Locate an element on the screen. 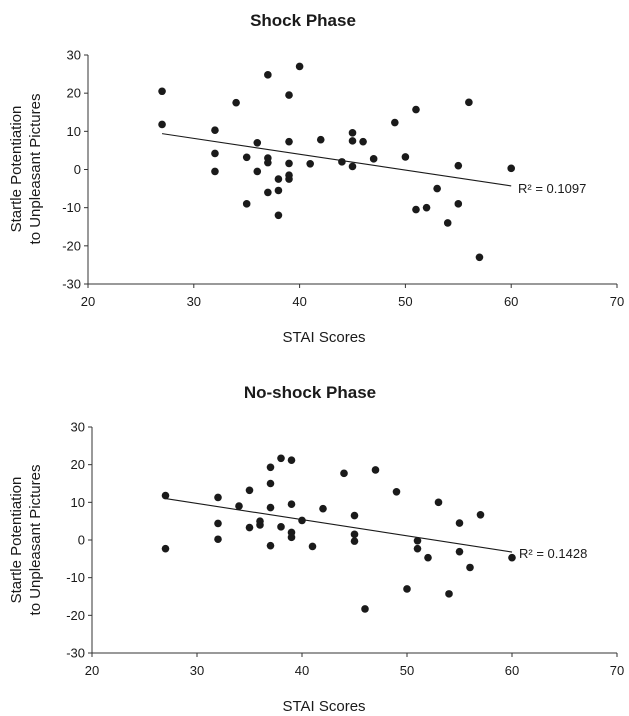  chart-title: Shock Phase is located at coordinates (303, 20).